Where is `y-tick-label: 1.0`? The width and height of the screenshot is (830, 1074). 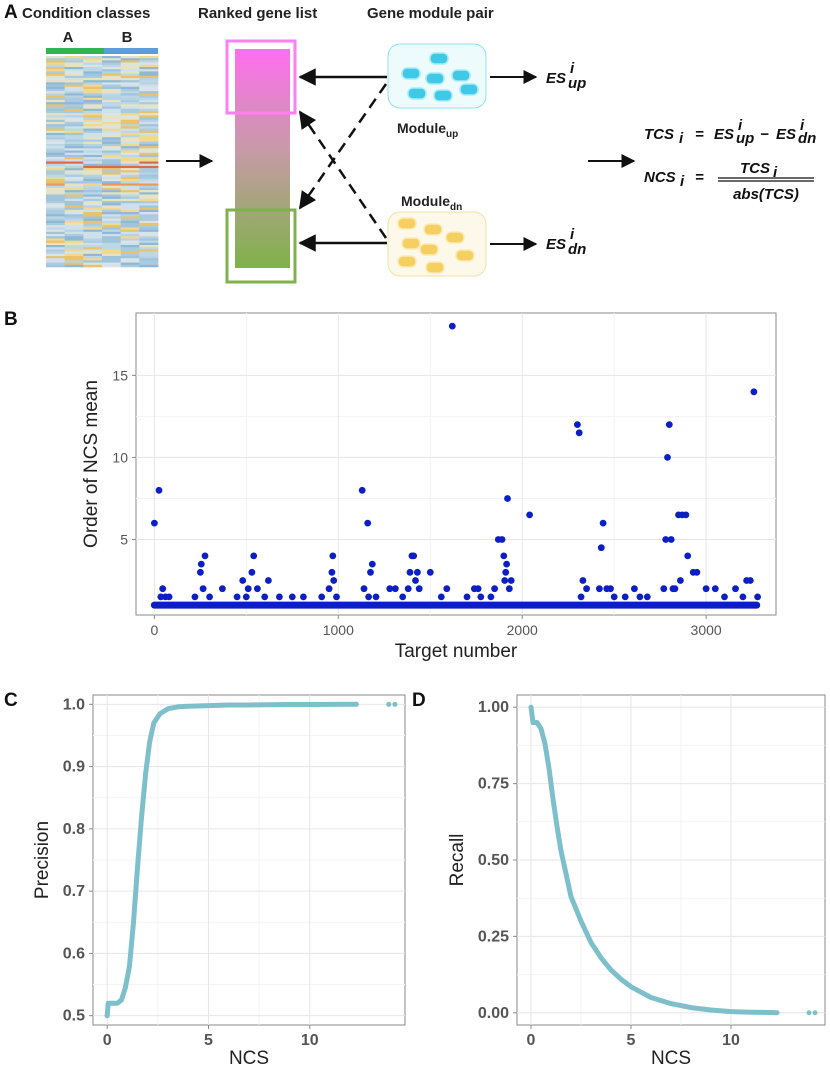
y-tick-label: 1.0 is located at coordinates (74, 704).